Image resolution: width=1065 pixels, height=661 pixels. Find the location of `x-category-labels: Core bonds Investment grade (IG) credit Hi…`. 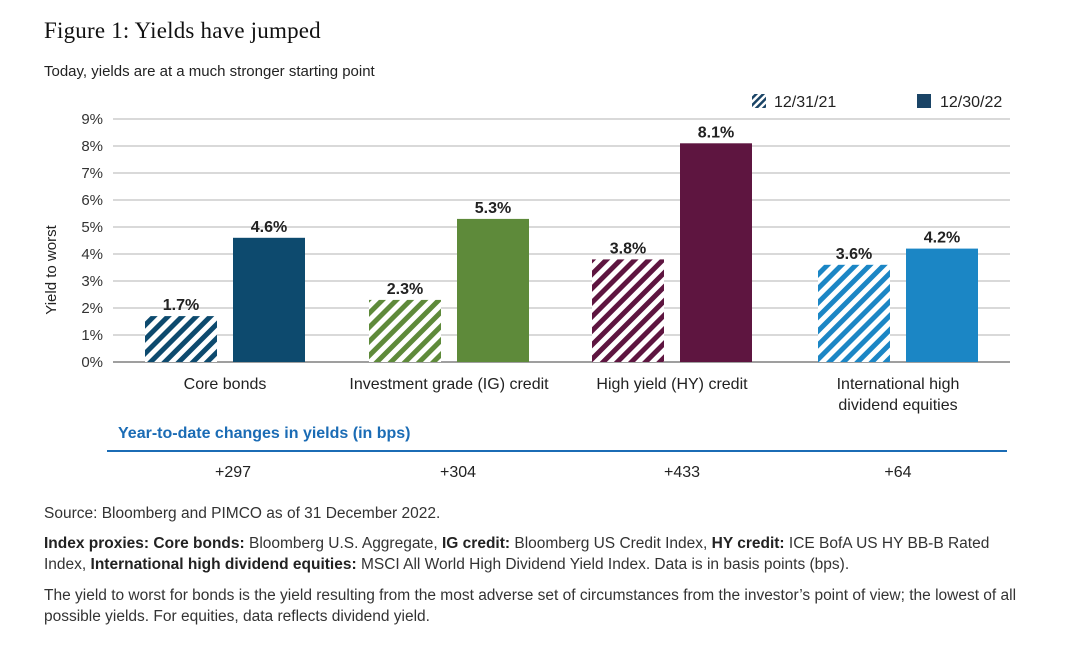

x-category-labels: Core bonds Investment grade (IG) credit Hi… is located at coordinates (572, 395).